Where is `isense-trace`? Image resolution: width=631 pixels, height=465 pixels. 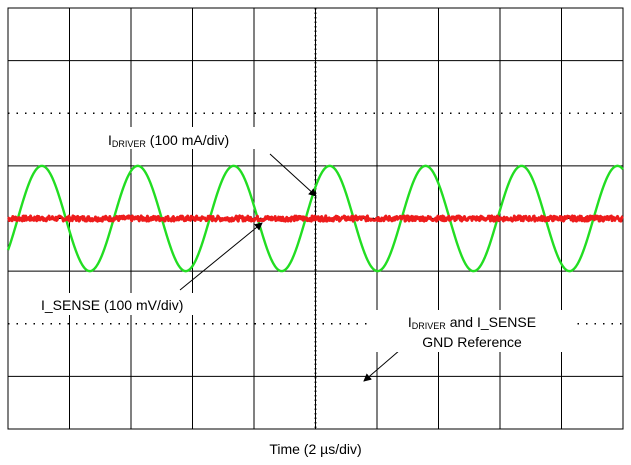 isense-trace is located at coordinates (315, 218).